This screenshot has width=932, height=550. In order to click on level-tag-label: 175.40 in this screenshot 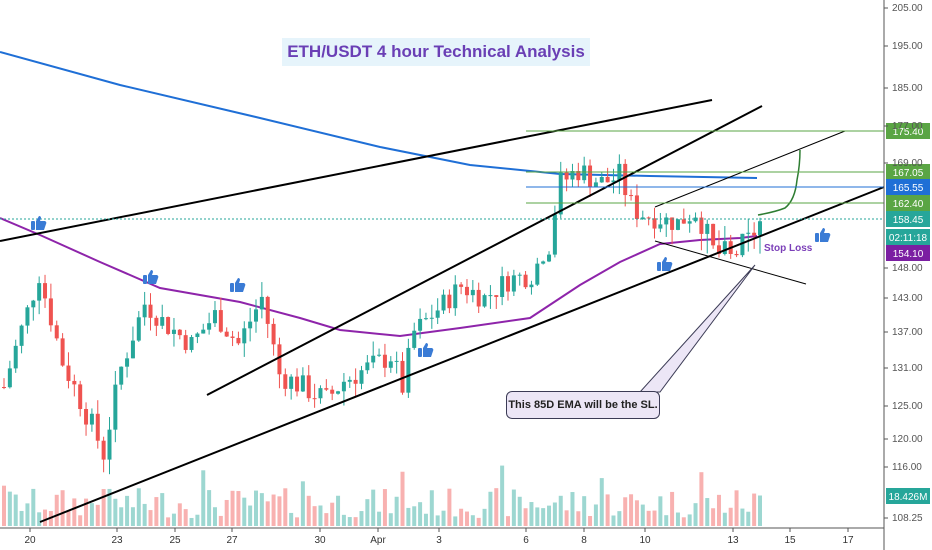, I will do `click(908, 132)`.